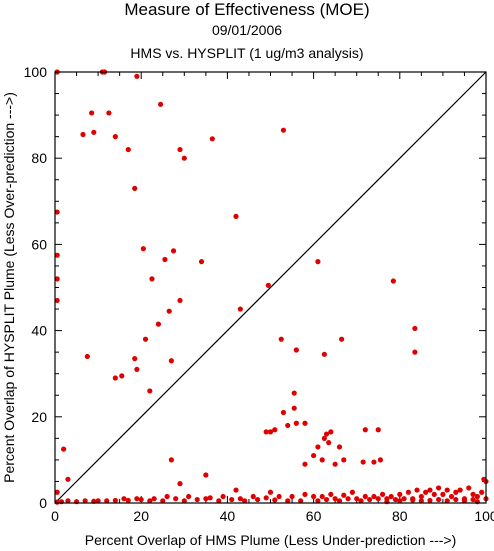 The width and height of the screenshot is (494, 551). I want to click on chart-title: Measure of Effectiveness (MOE), so click(247, 9).